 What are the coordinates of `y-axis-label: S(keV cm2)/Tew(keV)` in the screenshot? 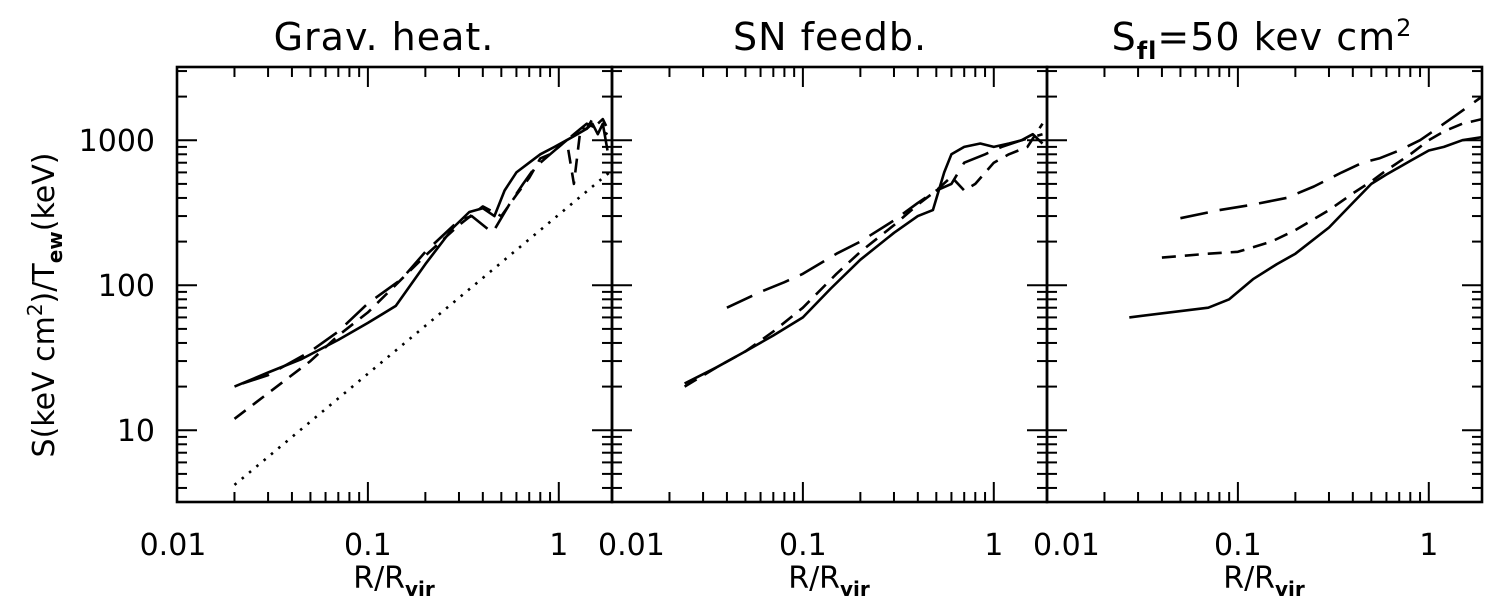 It's located at (45, 305).